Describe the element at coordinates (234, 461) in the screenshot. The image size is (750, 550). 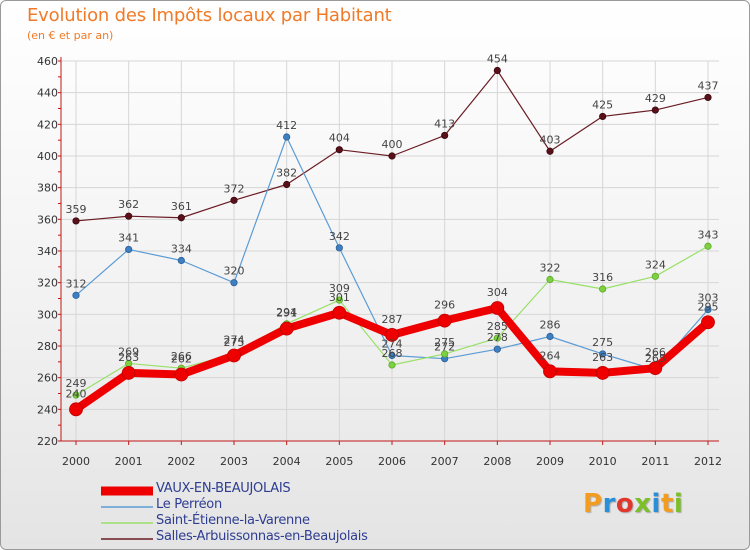
I see `x-tick-label: 2003` at that location.